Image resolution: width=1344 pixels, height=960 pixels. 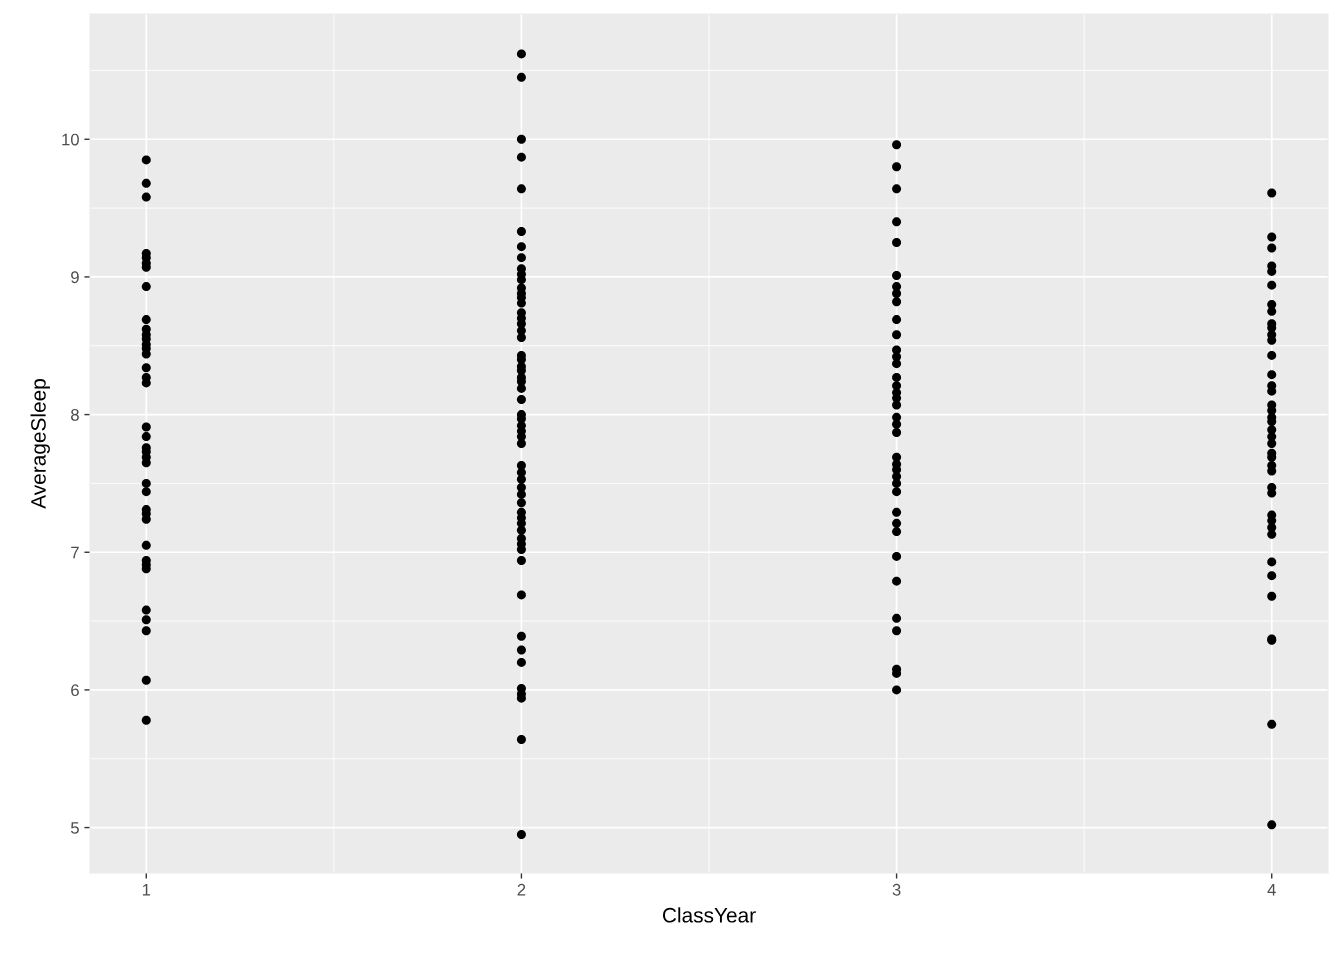 What do you see at coordinates (75, 552) in the screenshot?
I see `y-tick-label: 7` at bounding box center [75, 552].